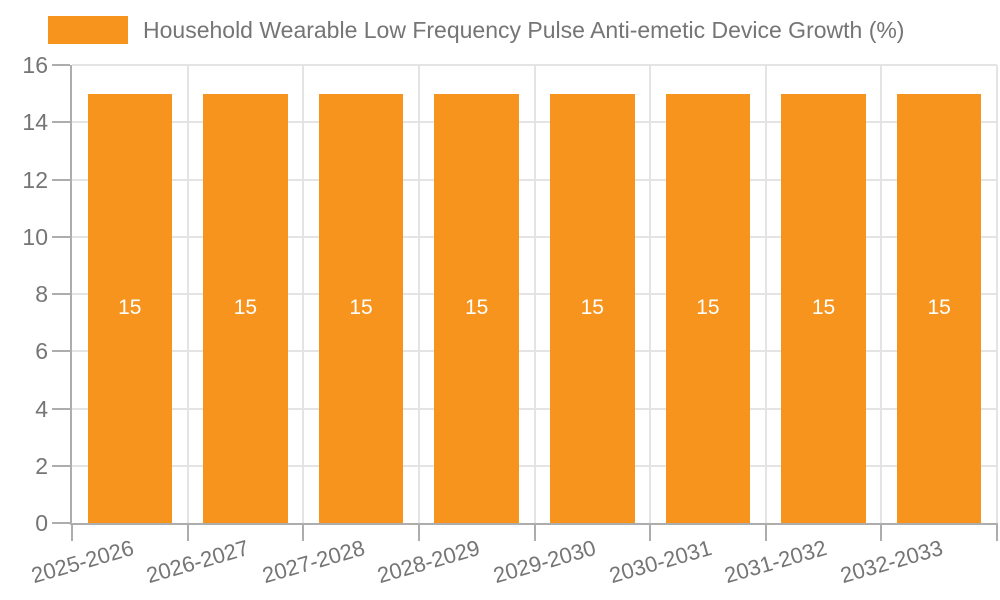 This screenshot has height=600, width=1000. I want to click on y-axis-tick-label: 16, so click(35, 65).